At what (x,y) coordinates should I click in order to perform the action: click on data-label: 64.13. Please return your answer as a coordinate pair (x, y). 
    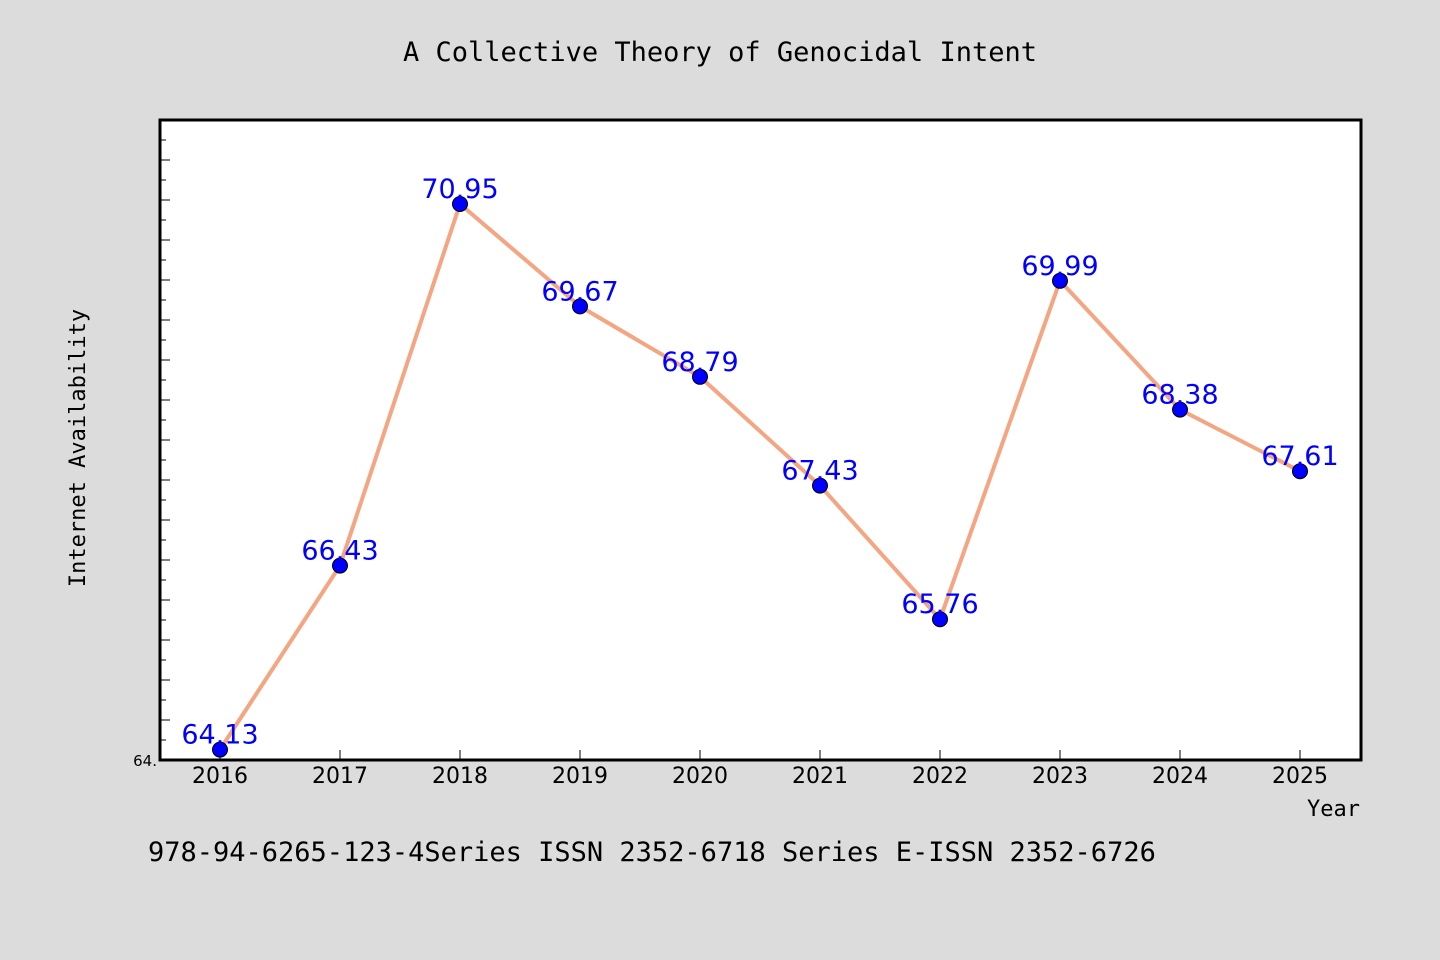
    Looking at the image, I should click on (219, 735).